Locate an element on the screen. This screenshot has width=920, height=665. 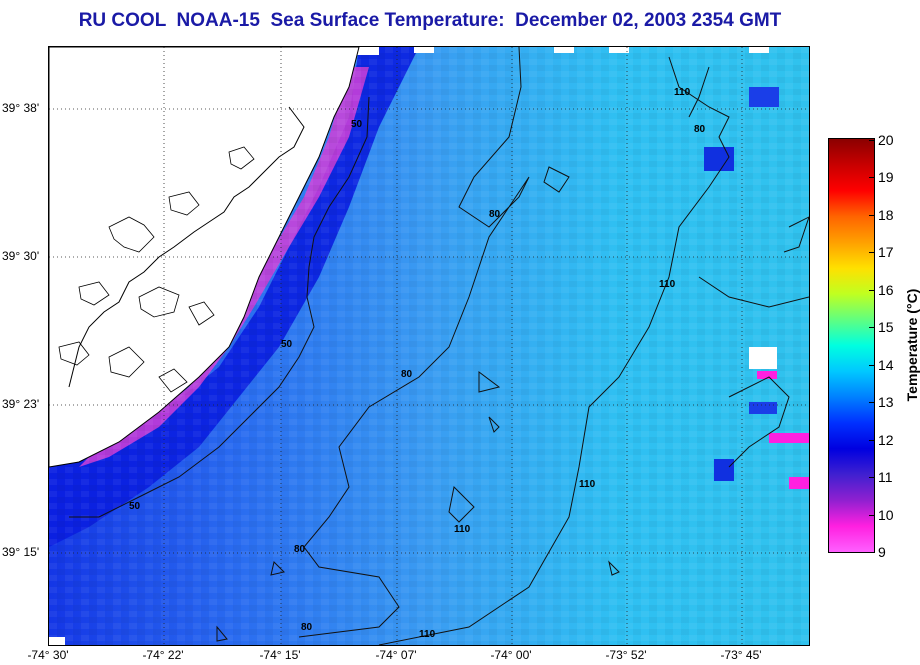
colorbar-tick-label: 19 is located at coordinates (886, 177).